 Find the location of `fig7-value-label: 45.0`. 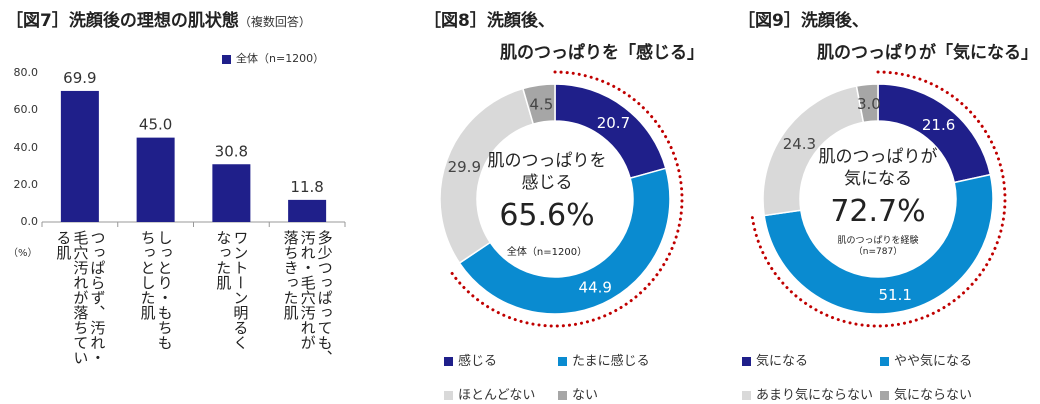

fig7-value-label: 45.0 is located at coordinates (155, 125).